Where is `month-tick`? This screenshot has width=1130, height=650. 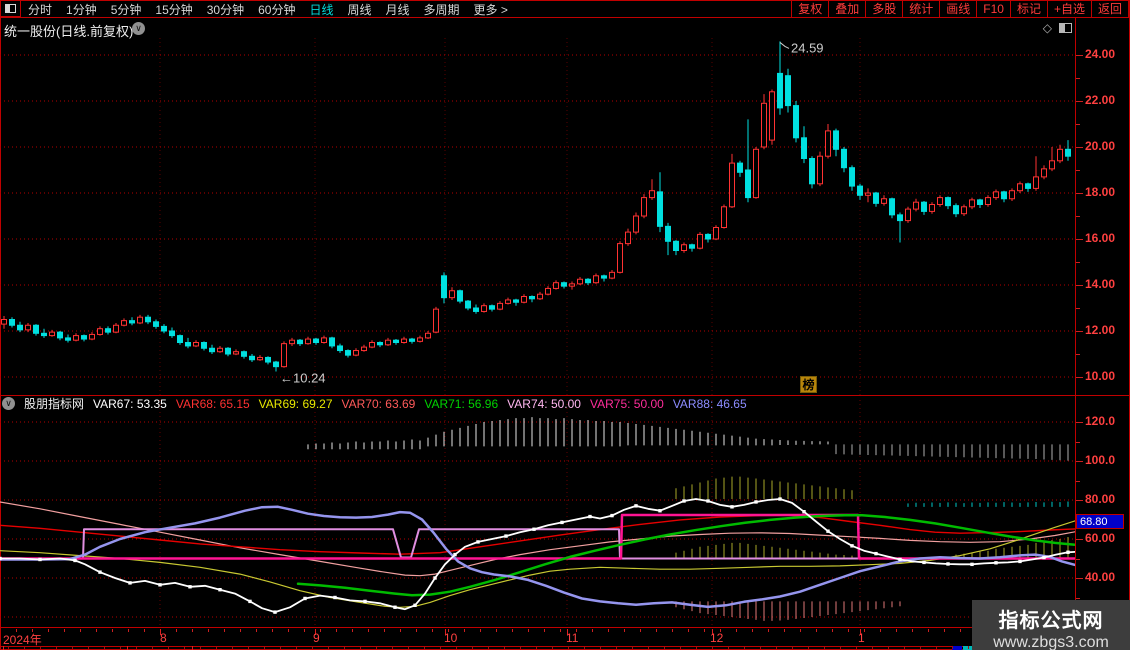 month-tick is located at coordinates (712, 632).